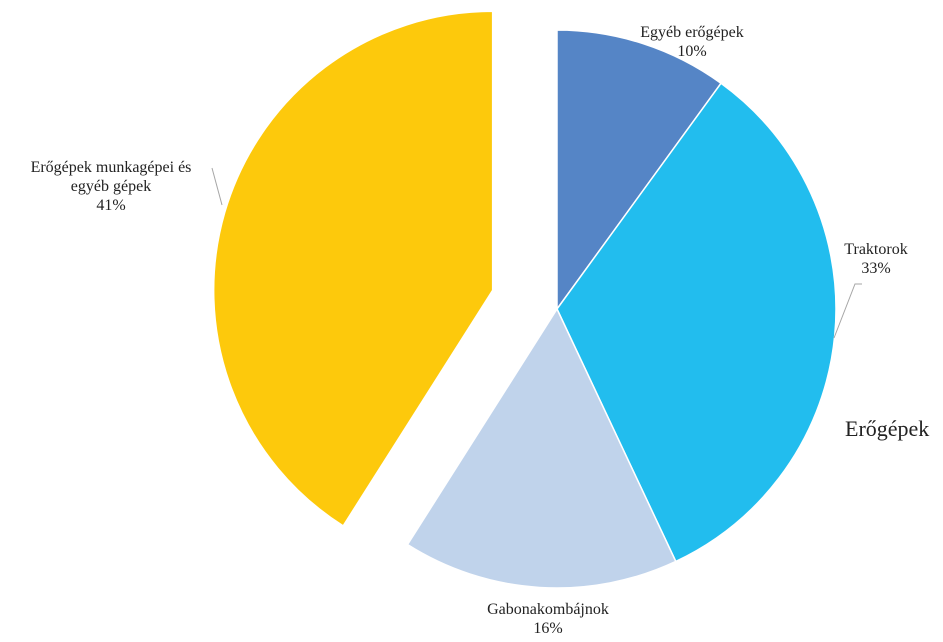 The height and width of the screenshot is (642, 943). Describe the element at coordinates (875, 259) in the screenshot. I see `slice-label-1: Traktorok 33%` at that location.